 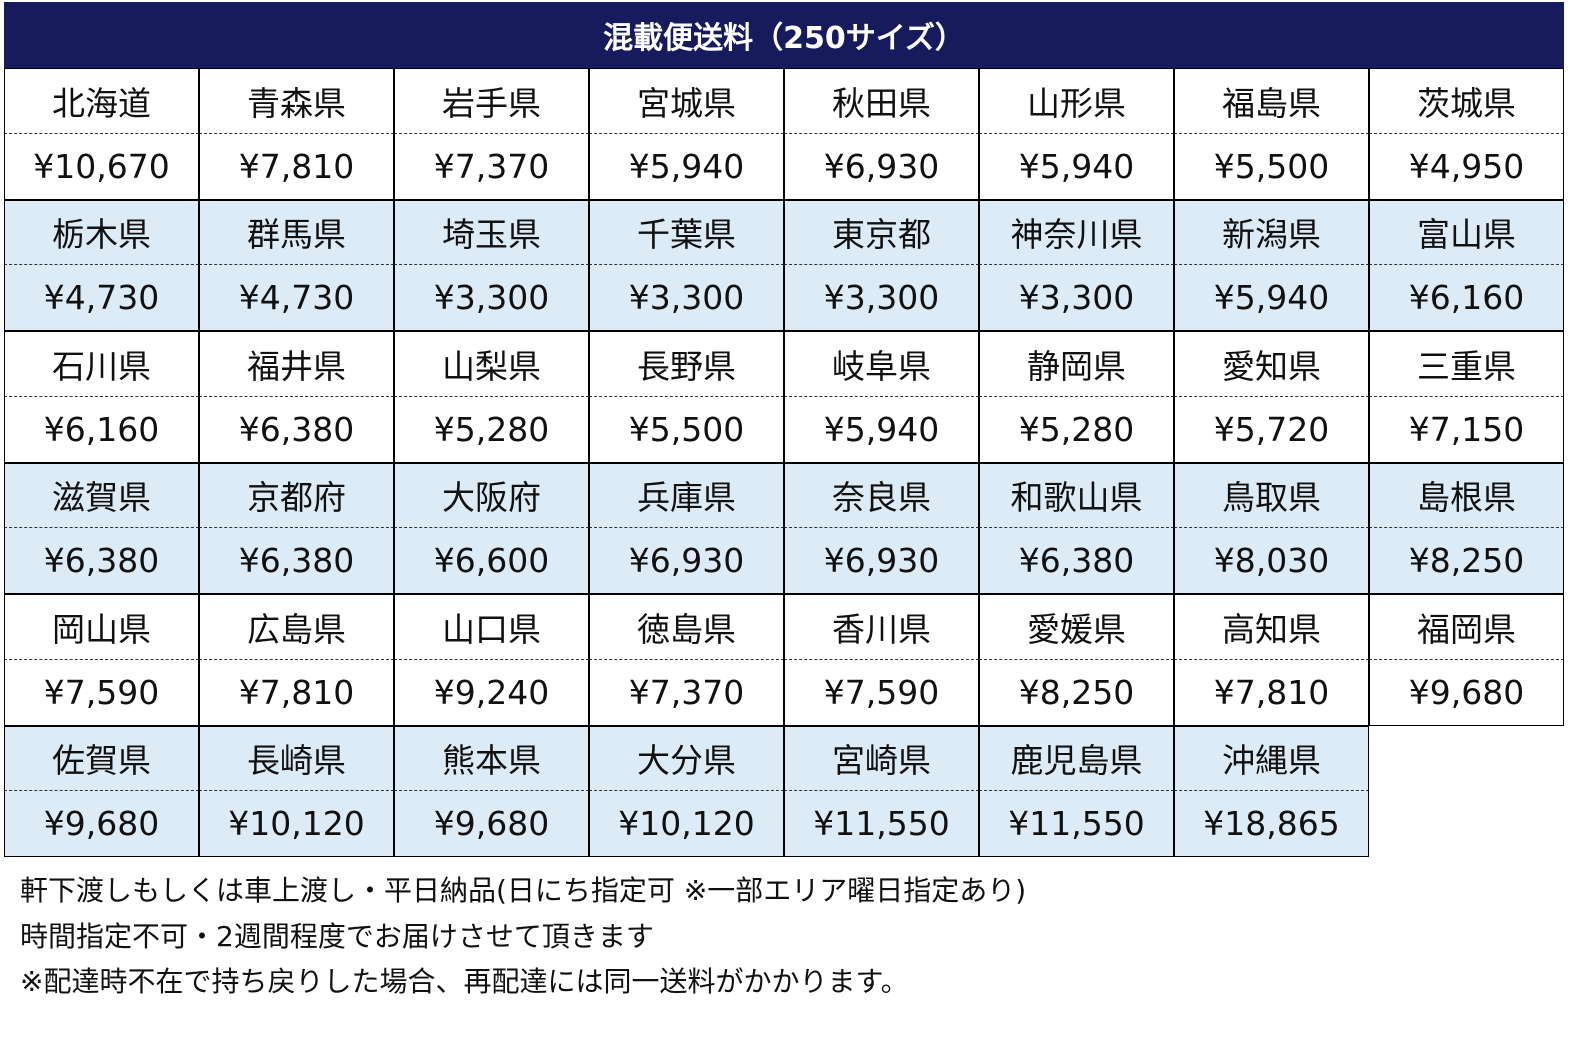 I want to click on prefecture-name-cell: 青森県, so click(x=296, y=101).